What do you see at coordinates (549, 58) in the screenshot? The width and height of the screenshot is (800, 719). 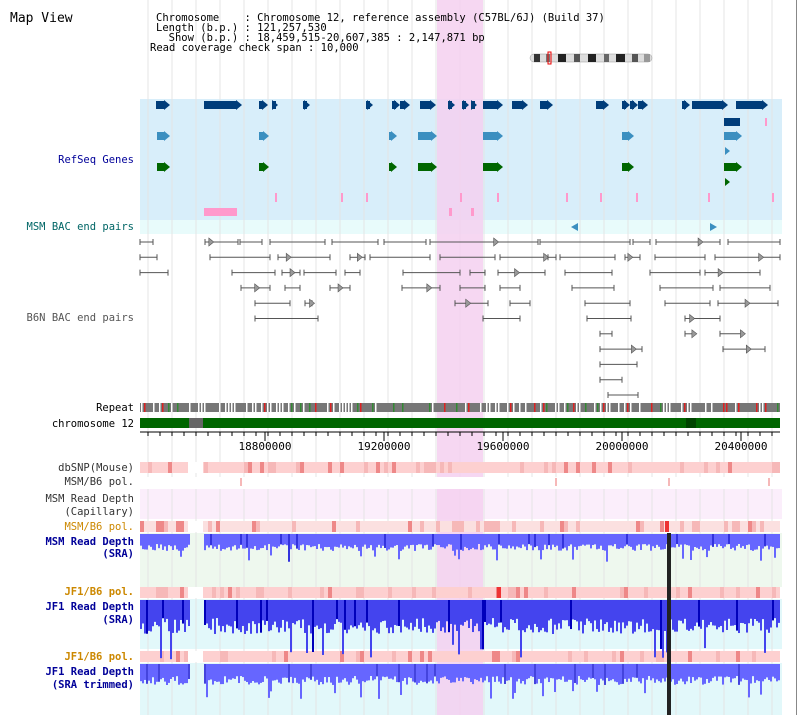 I see `ideogram-position-marker` at bounding box center [549, 58].